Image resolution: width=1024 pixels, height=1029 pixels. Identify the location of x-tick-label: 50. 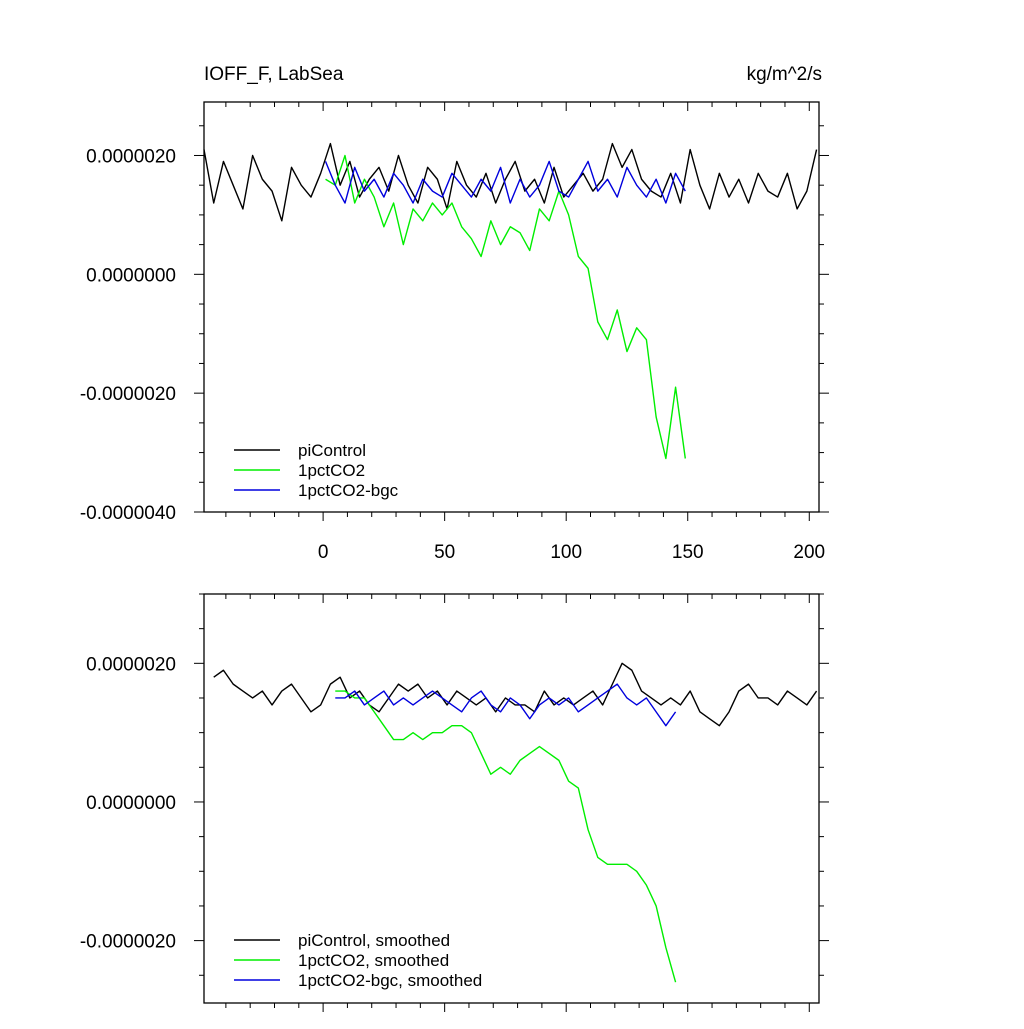
(444, 552).